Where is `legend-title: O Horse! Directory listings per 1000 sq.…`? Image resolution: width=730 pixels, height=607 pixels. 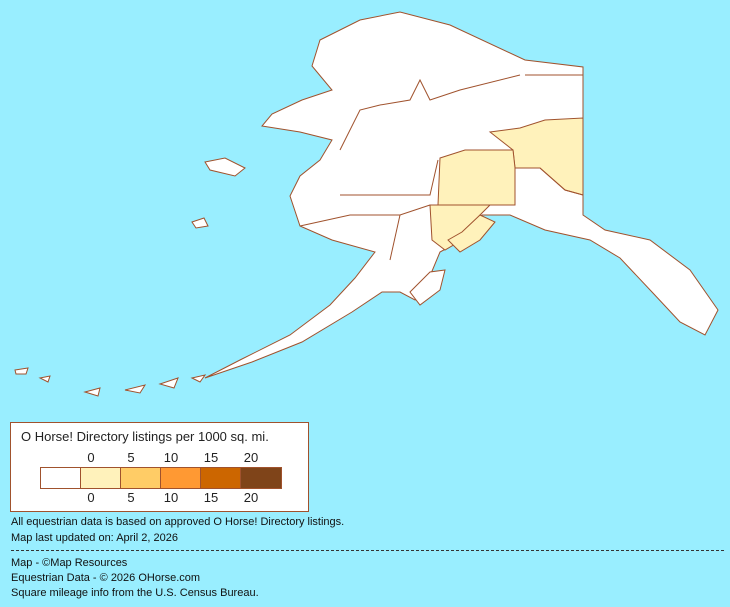
legend-title: O Horse! Directory listings per 1000 sq.… is located at coordinates (145, 436).